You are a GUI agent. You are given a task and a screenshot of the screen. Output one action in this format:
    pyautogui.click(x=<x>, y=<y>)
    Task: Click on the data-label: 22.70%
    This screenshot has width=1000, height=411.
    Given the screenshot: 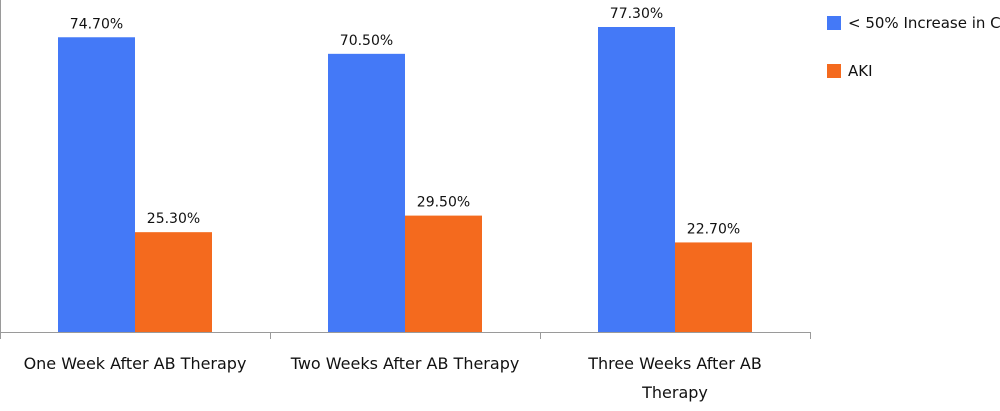 What is the action you would take?
    pyautogui.click(x=713, y=229)
    